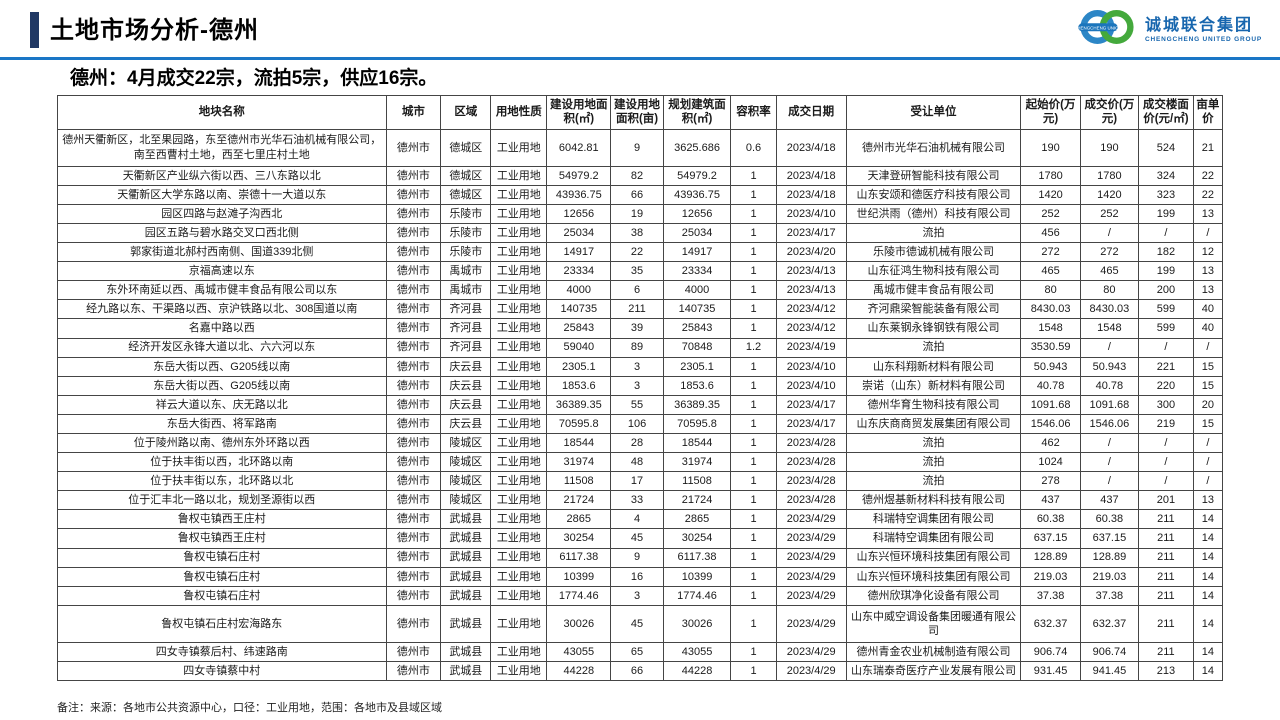  What do you see at coordinates (1050, 271) in the screenshot?
I see `table-cell: 465` at bounding box center [1050, 271].